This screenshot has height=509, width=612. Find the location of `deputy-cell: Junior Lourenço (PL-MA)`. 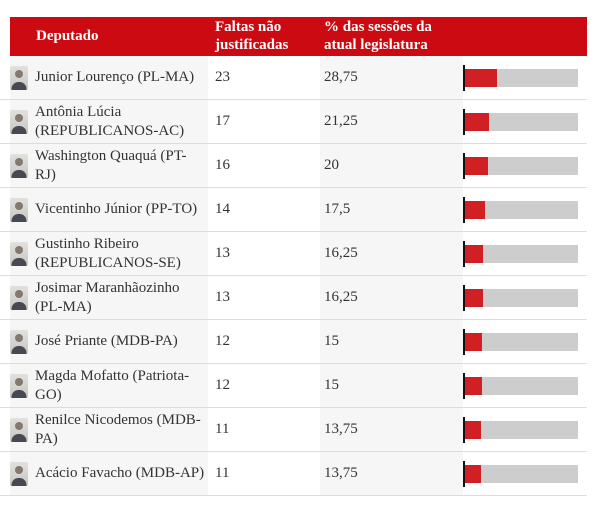

deputy-cell: Junior Lourenço (PL-MA) is located at coordinates (109, 77).